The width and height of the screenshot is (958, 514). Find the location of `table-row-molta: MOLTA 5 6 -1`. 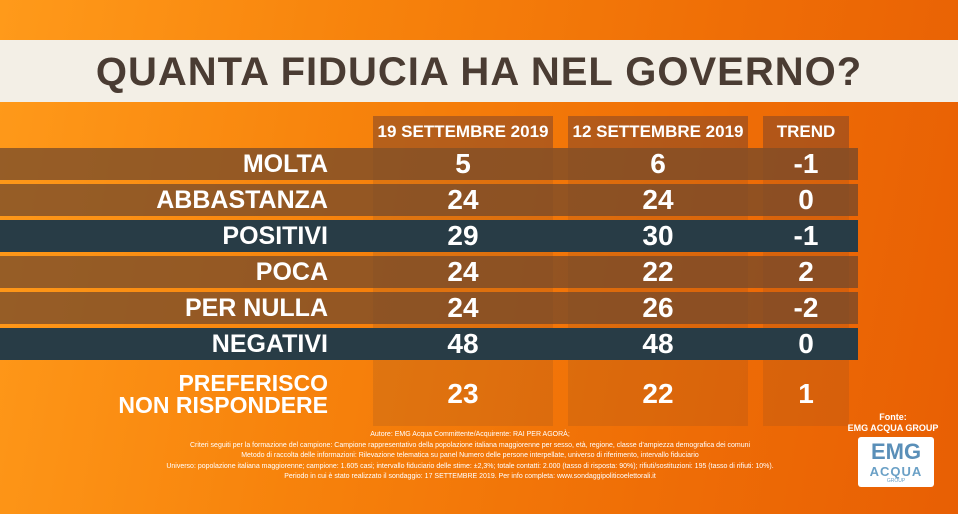

table-row-molta: MOLTA 5 6 -1 is located at coordinates (429, 164).